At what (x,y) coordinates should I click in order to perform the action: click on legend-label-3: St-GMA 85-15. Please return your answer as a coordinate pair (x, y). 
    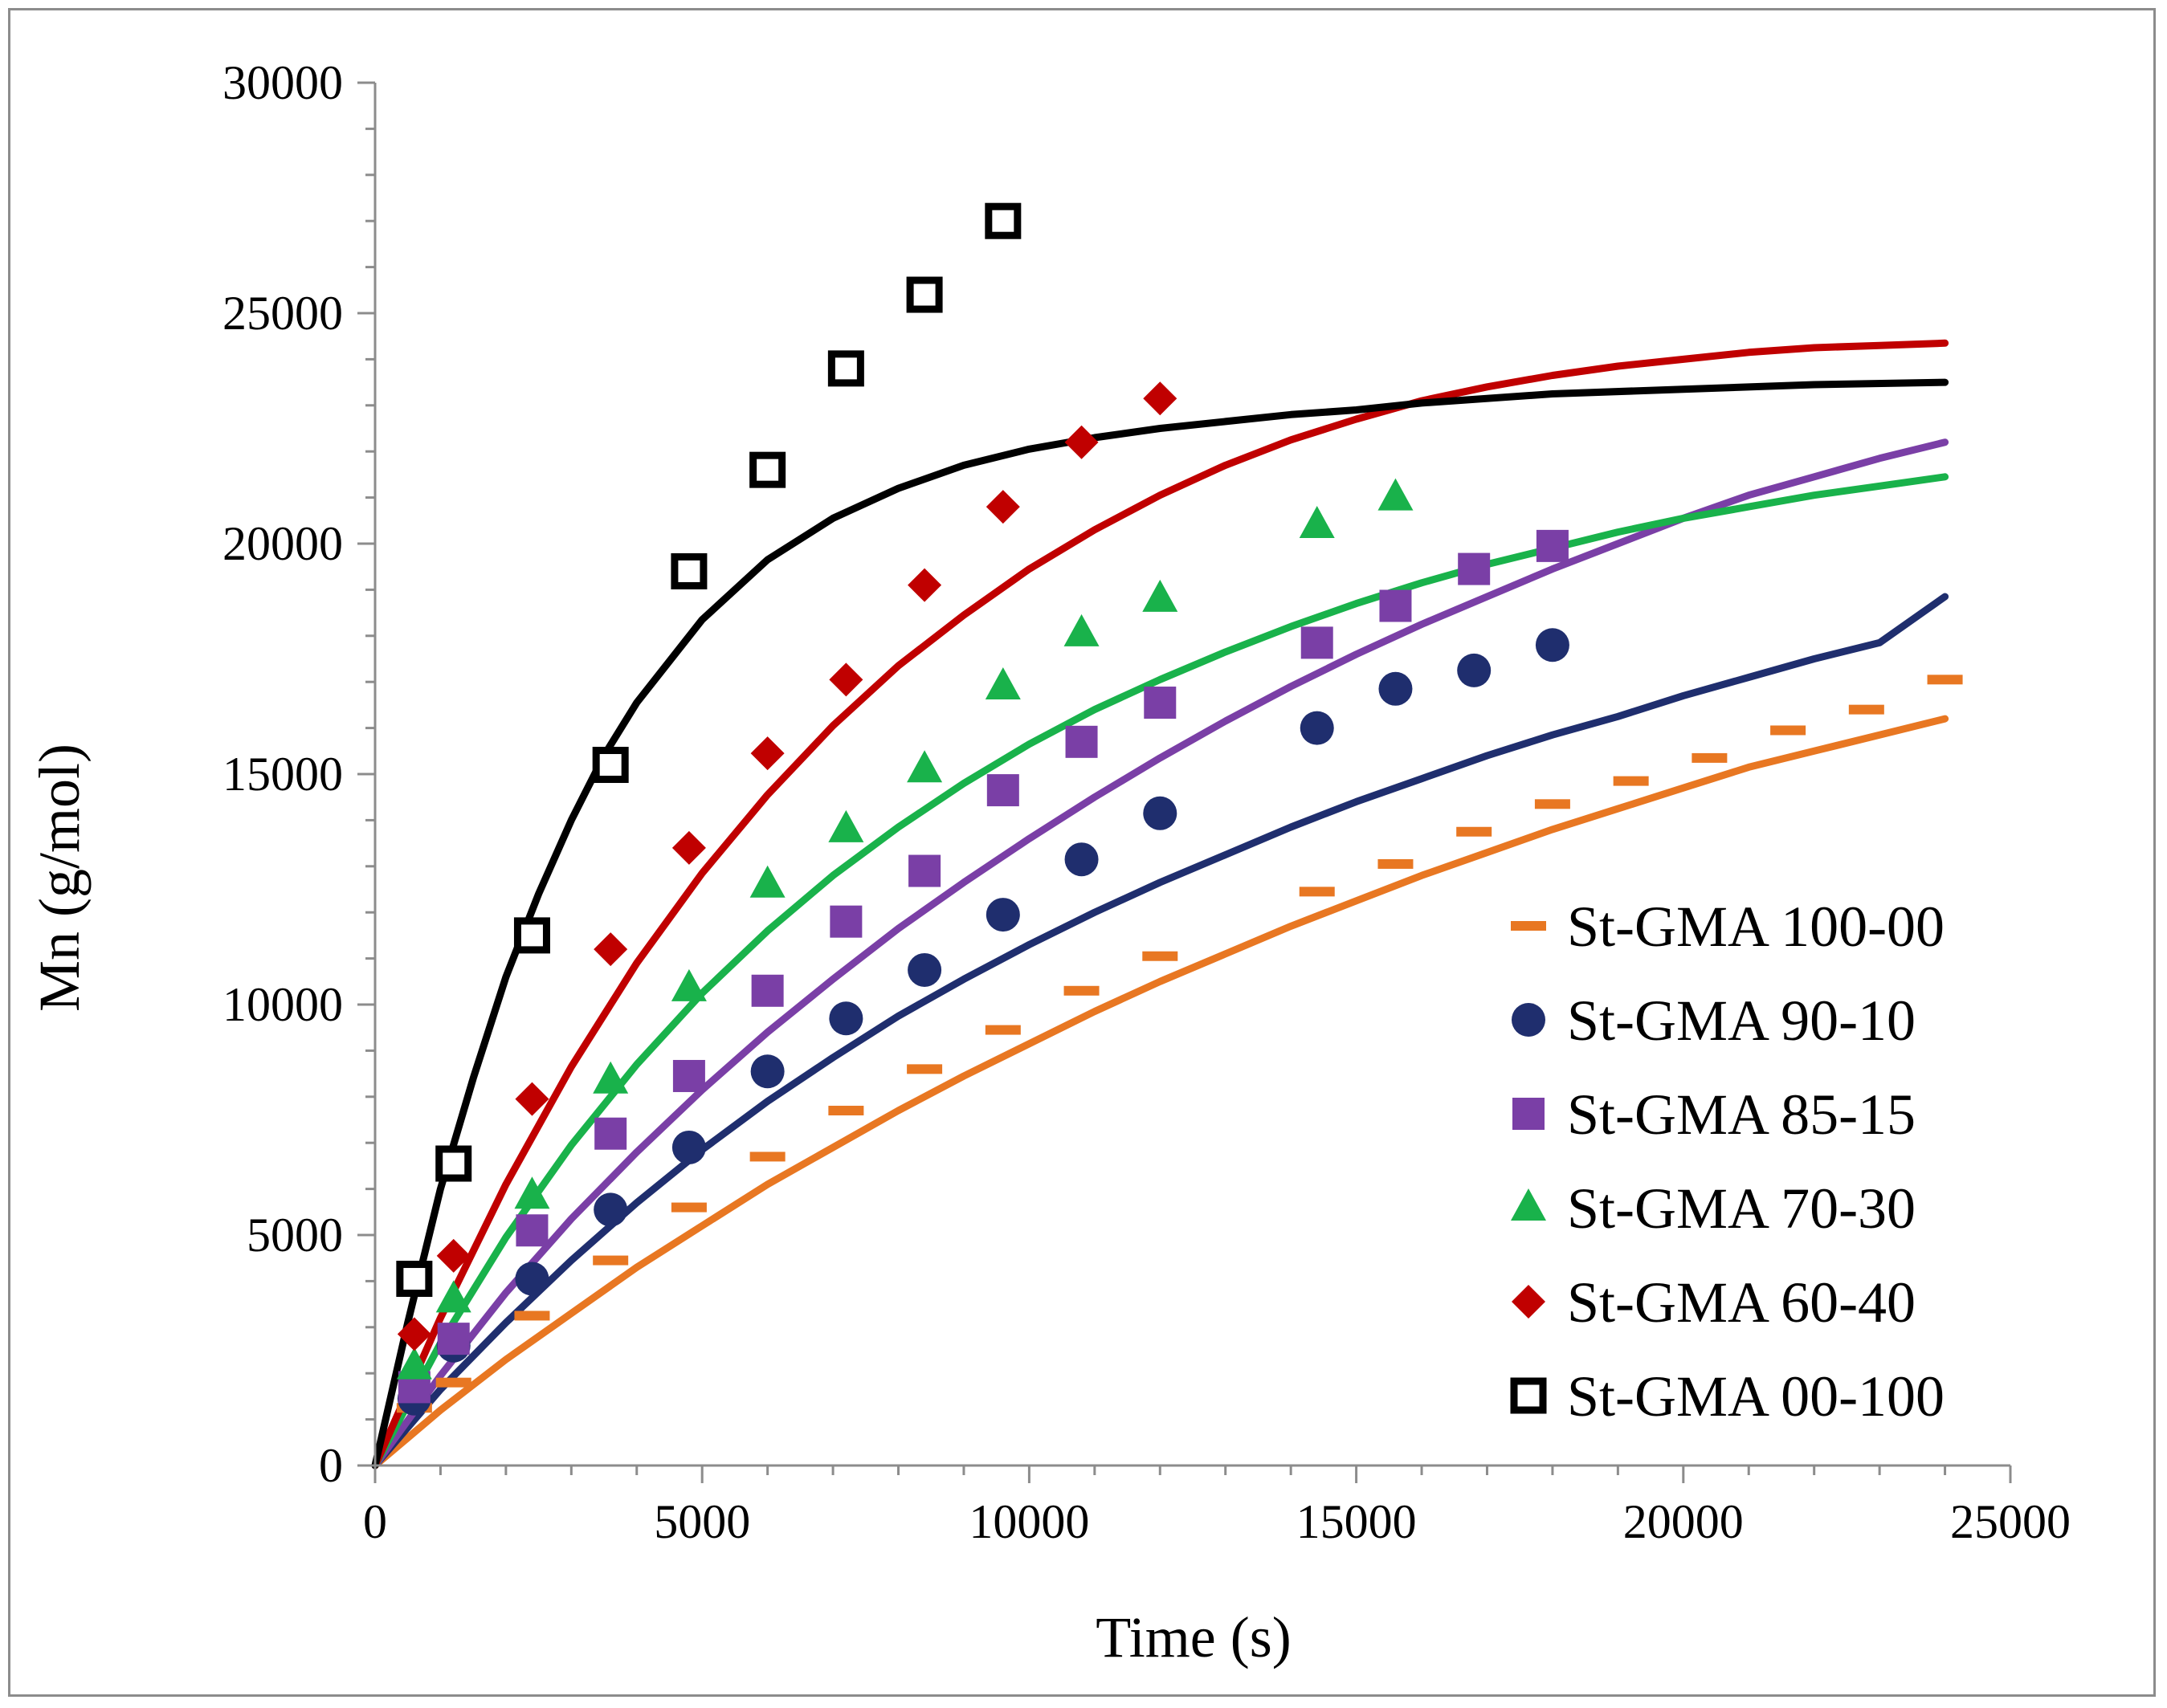
    Looking at the image, I should click on (1742, 1114).